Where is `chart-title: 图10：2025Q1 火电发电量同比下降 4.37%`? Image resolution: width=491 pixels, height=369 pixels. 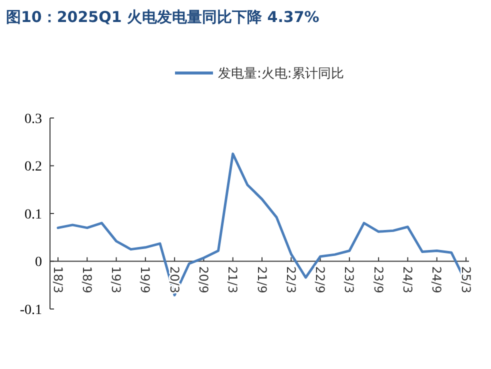
chart-title: 图10：2025Q1 火电发电量同比下降 4.37% is located at coordinates (163, 17).